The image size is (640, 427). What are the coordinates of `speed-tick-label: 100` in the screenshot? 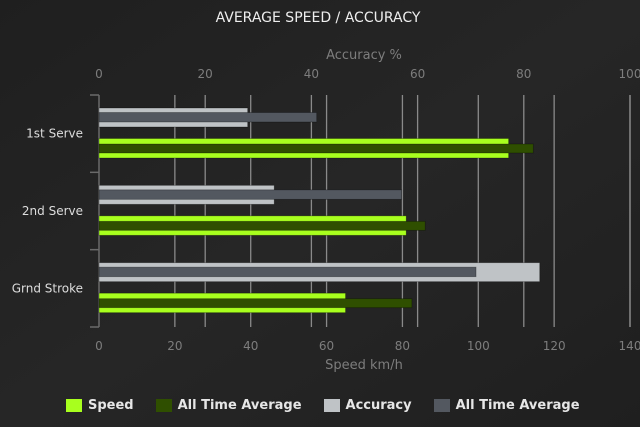 It's located at (478, 346).